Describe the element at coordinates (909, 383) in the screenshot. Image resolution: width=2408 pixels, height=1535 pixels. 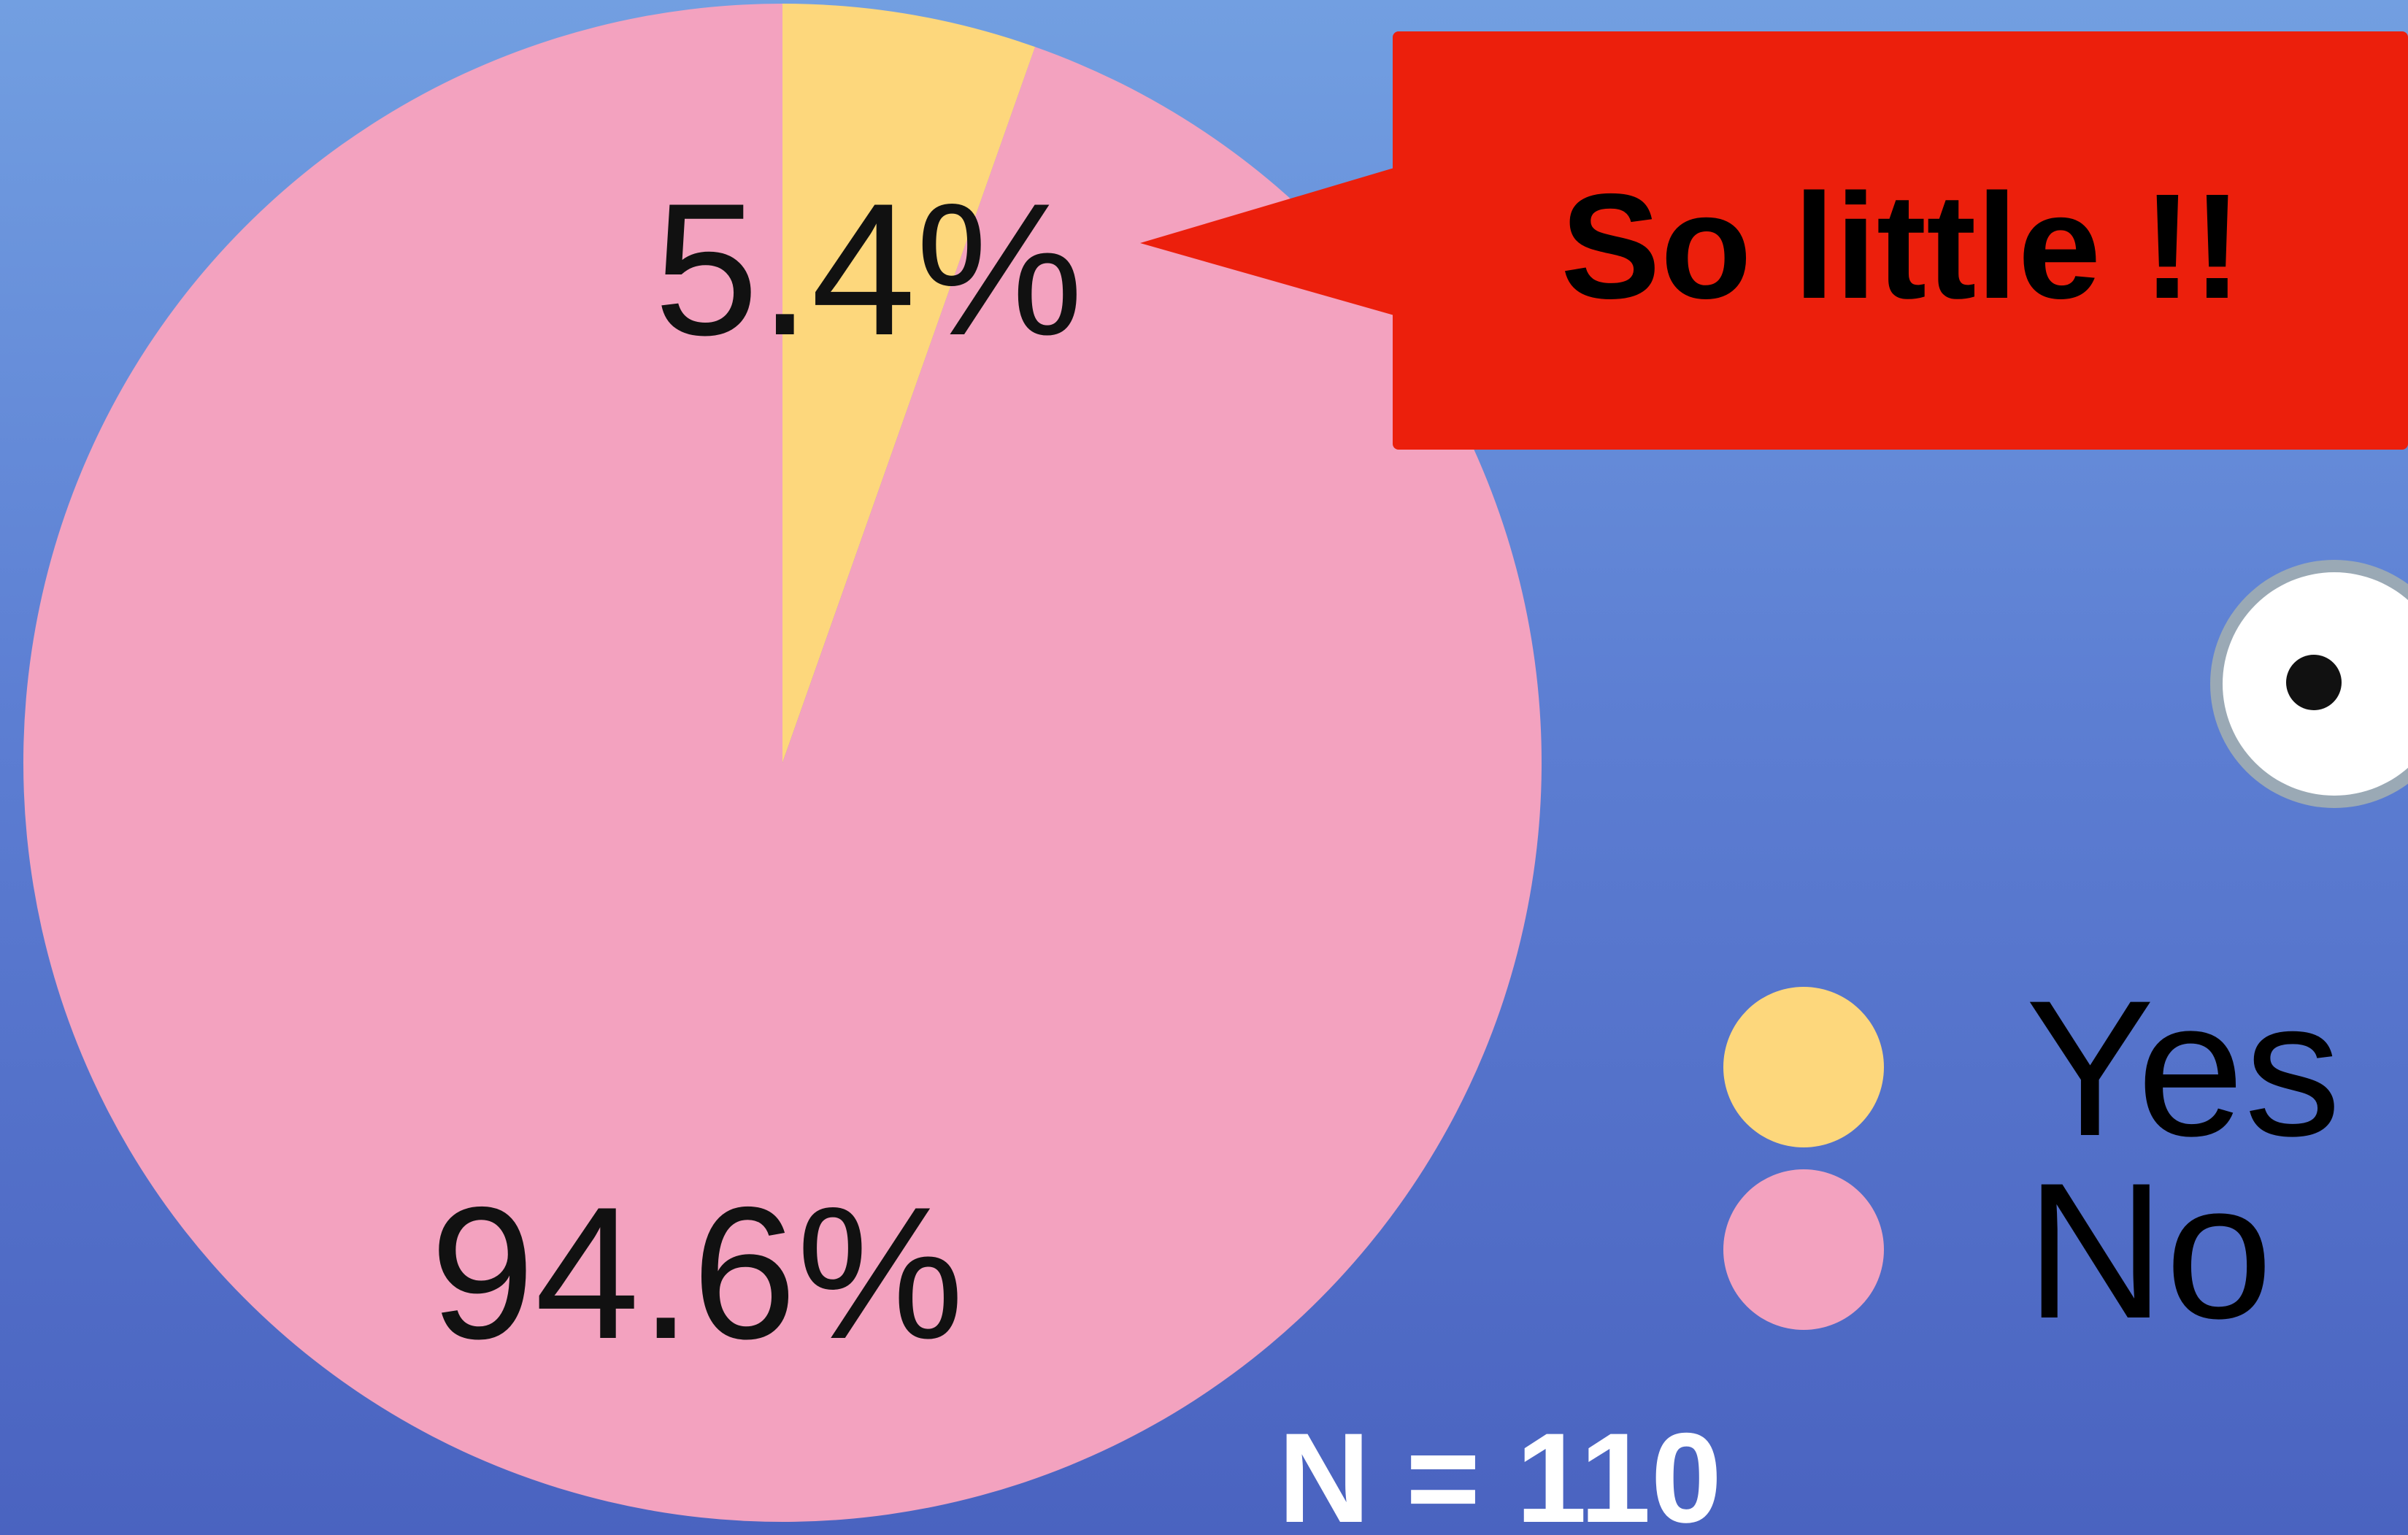
I see `pie-slice-yes` at that location.